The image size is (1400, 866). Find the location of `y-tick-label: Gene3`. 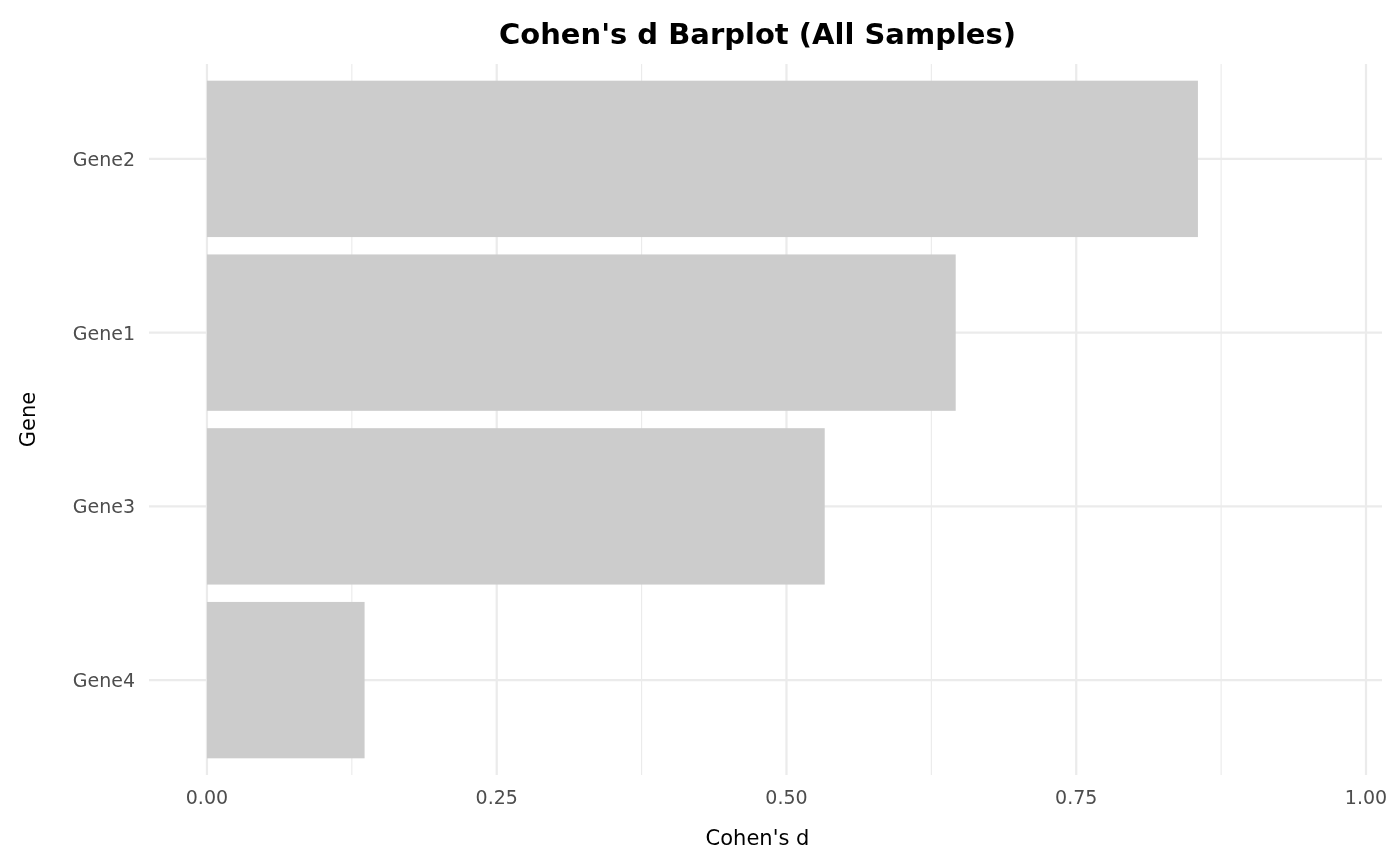

y-tick-label: Gene3 is located at coordinates (103, 506).